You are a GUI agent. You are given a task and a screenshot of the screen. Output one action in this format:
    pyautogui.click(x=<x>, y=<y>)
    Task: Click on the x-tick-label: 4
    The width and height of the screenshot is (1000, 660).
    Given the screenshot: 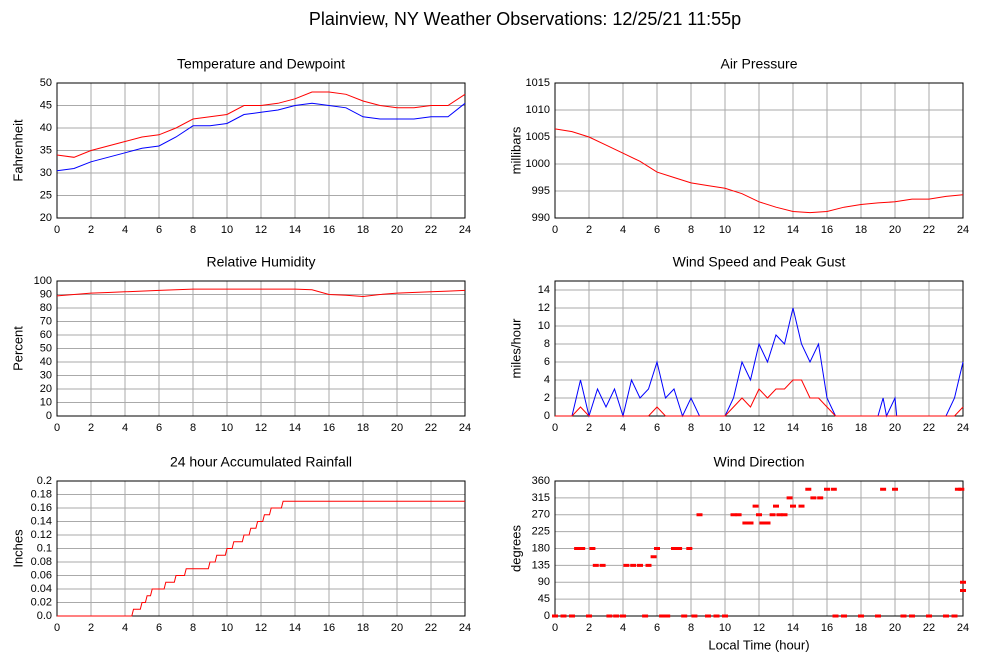 What is the action you would take?
    pyautogui.click(x=623, y=230)
    